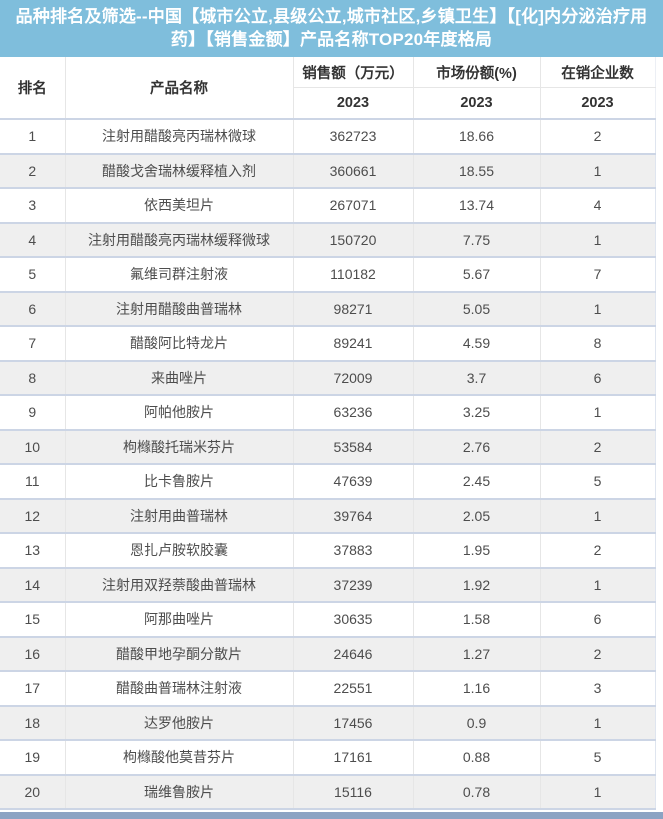  What do you see at coordinates (598, 689) in the screenshot?
I see `companies-cell: 3` at bounding box center [598, 689].